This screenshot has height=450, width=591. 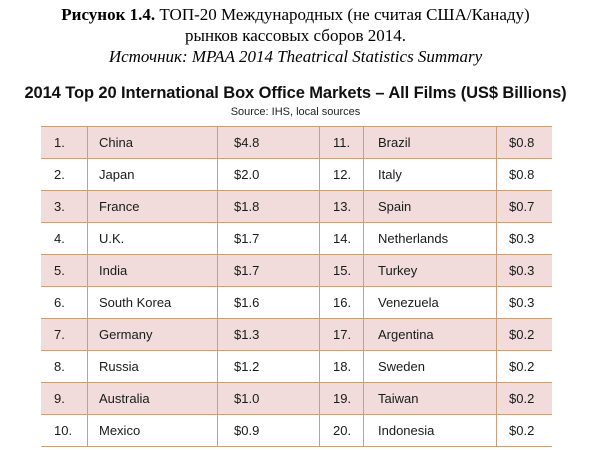 I want to click on country-cell: Brazil, so click(x=394, y=142).